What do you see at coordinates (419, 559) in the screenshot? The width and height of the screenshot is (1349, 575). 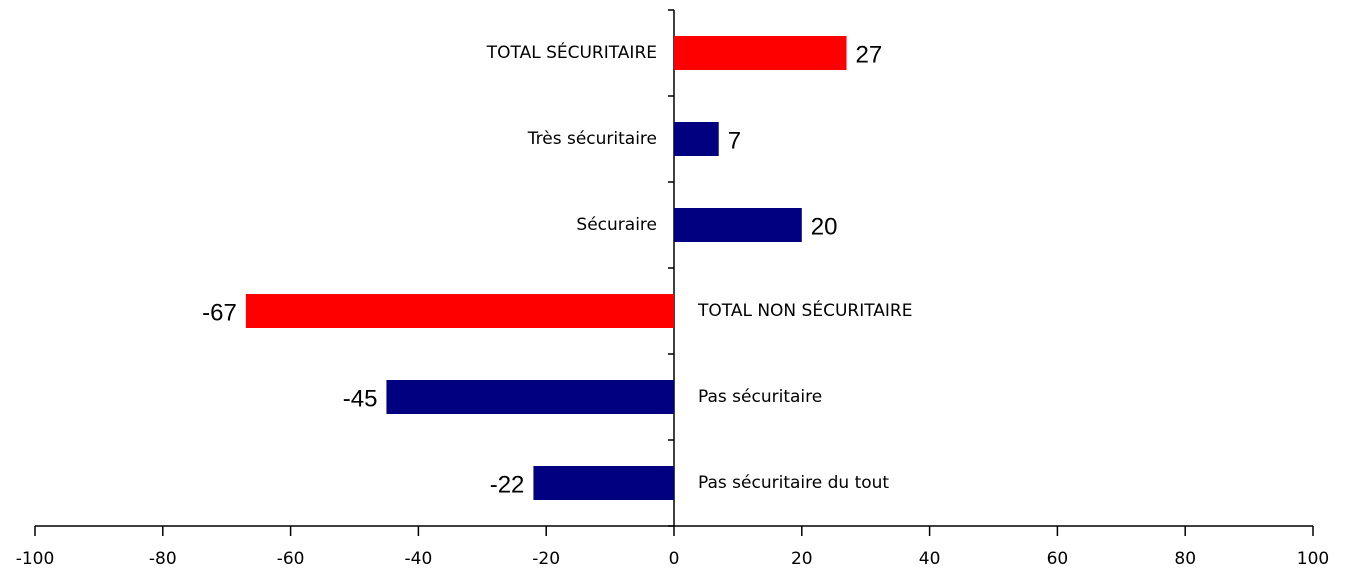 I see `x-tick-label: -40` at bounding box center [419, 559].